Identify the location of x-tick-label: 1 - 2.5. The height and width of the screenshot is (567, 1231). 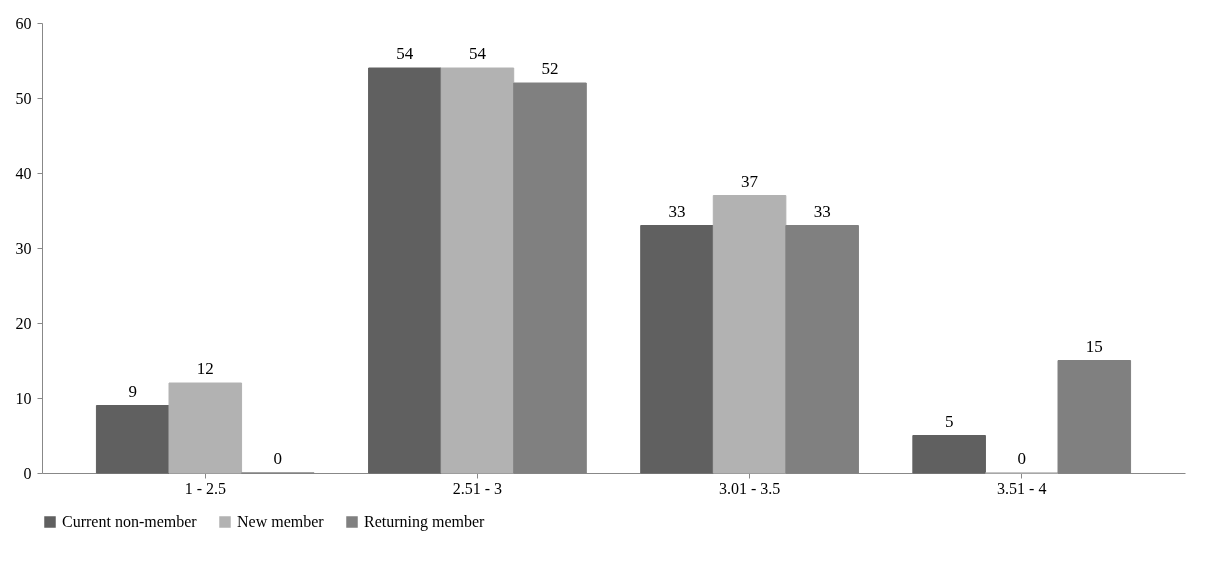
(205, 488).